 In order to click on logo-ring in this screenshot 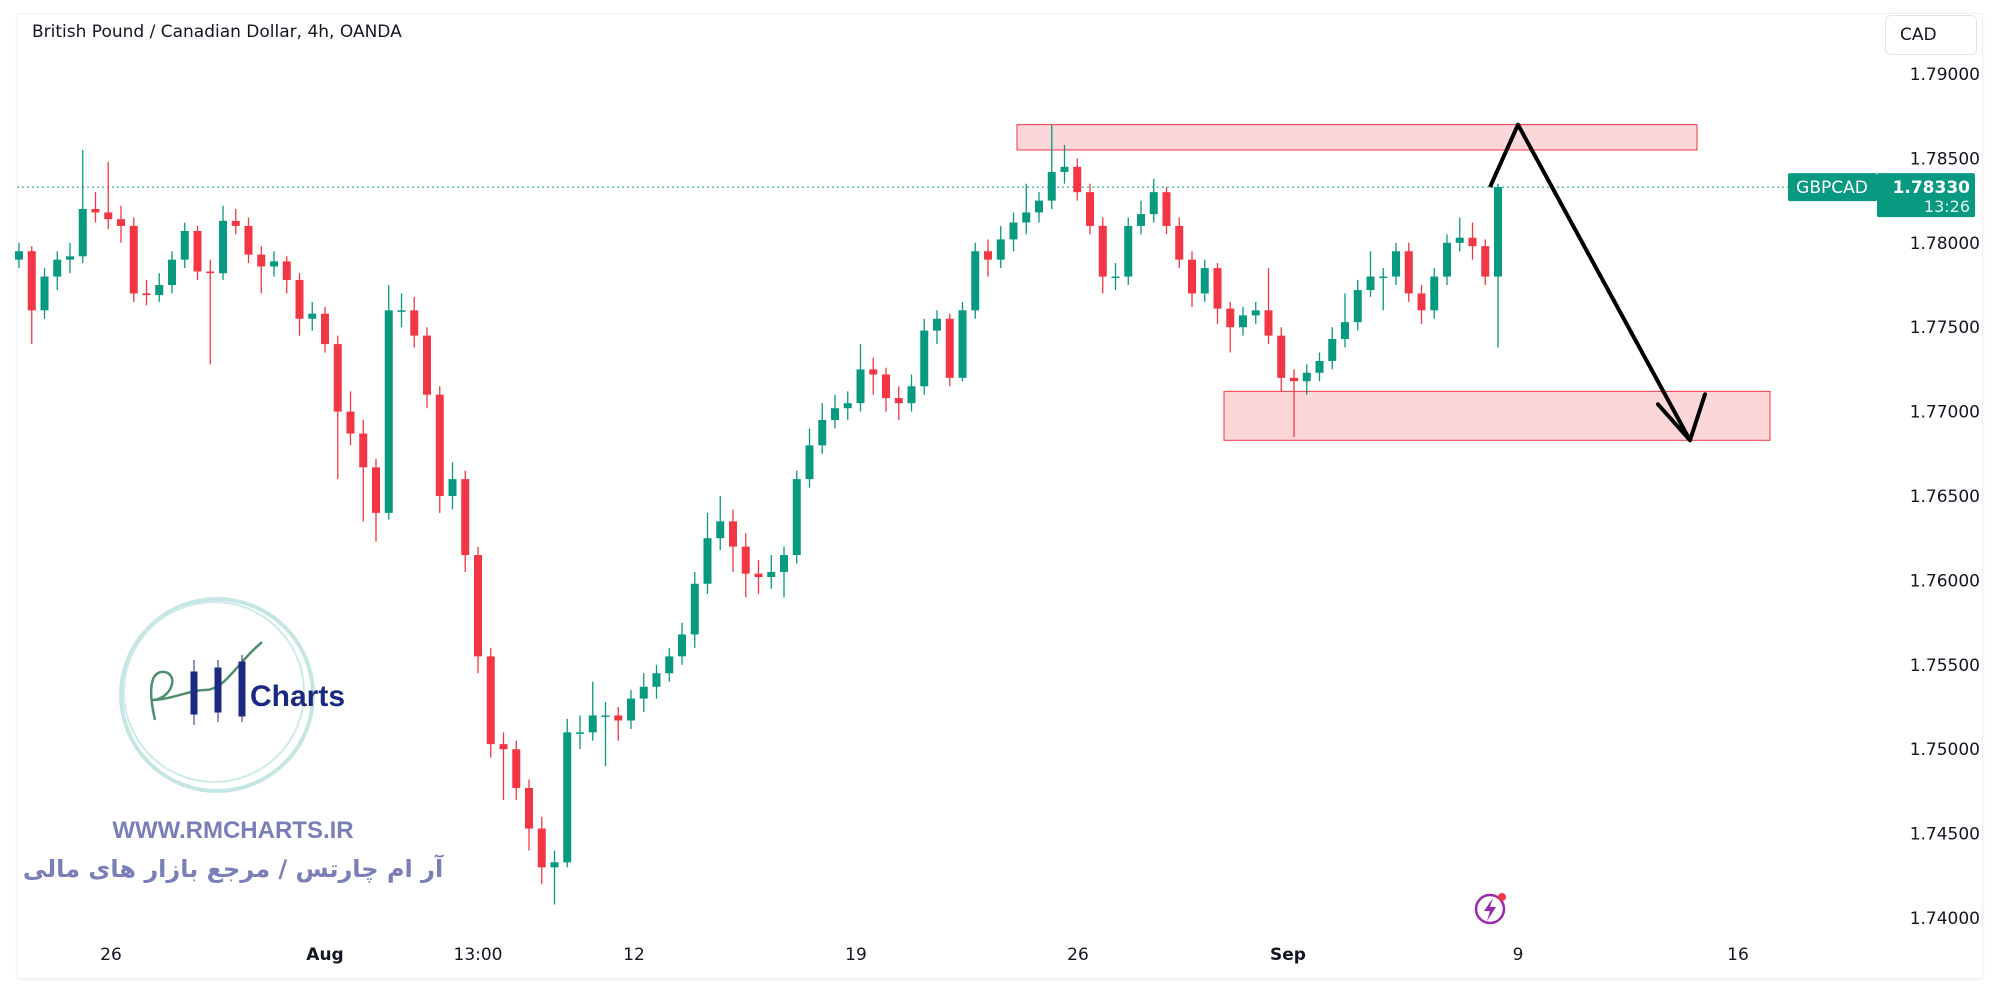, I will do `click(217, 695)`.